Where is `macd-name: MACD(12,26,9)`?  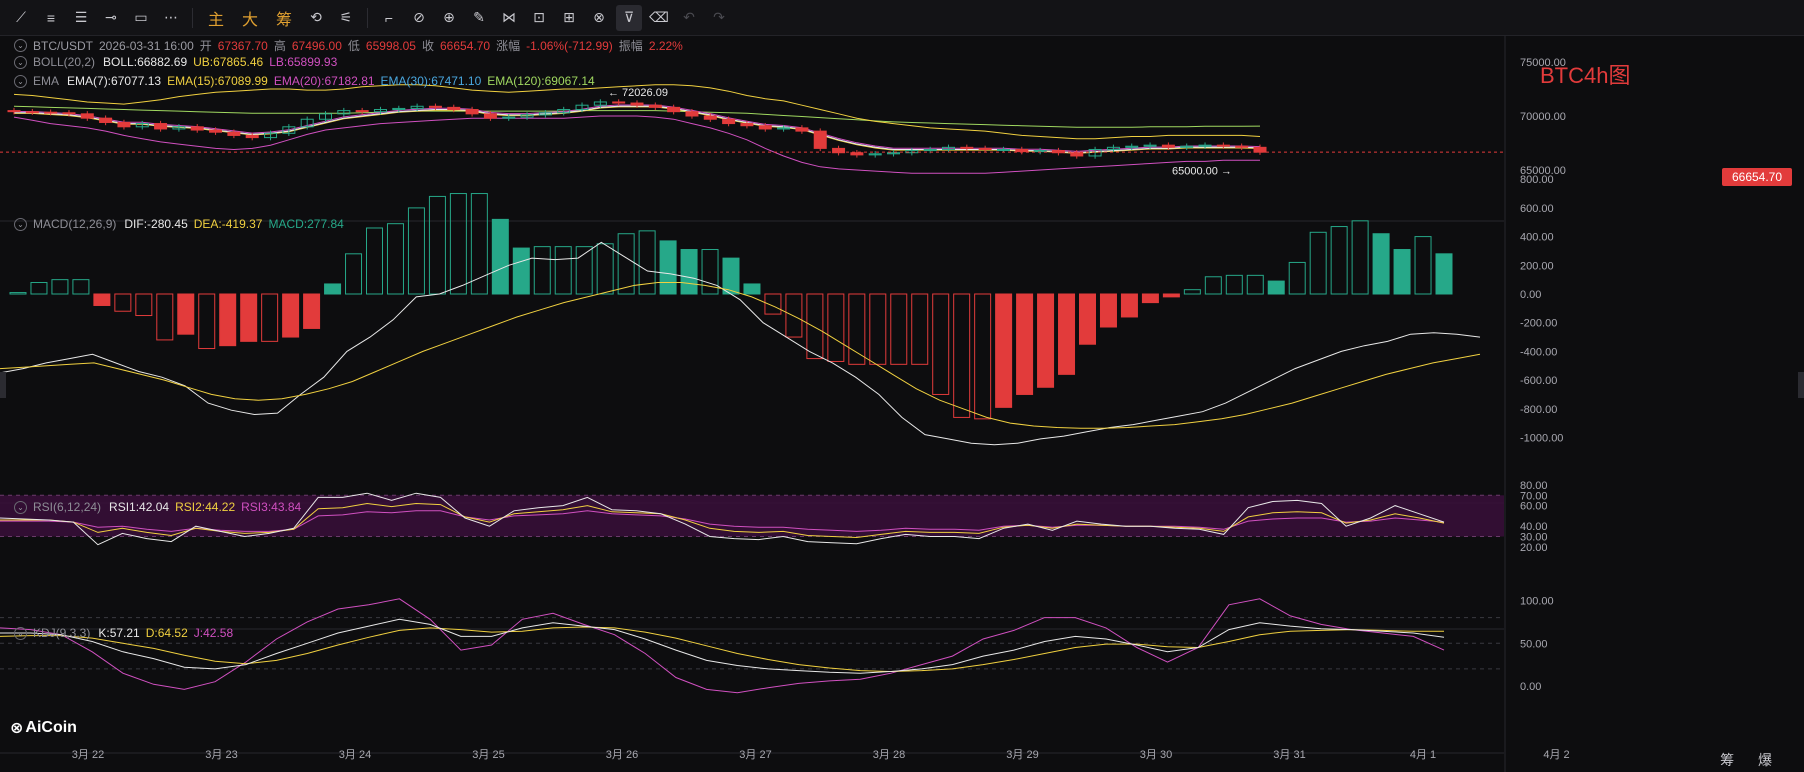
macd-name: MACD(12,26,9) is located at coordinates (75, 224).